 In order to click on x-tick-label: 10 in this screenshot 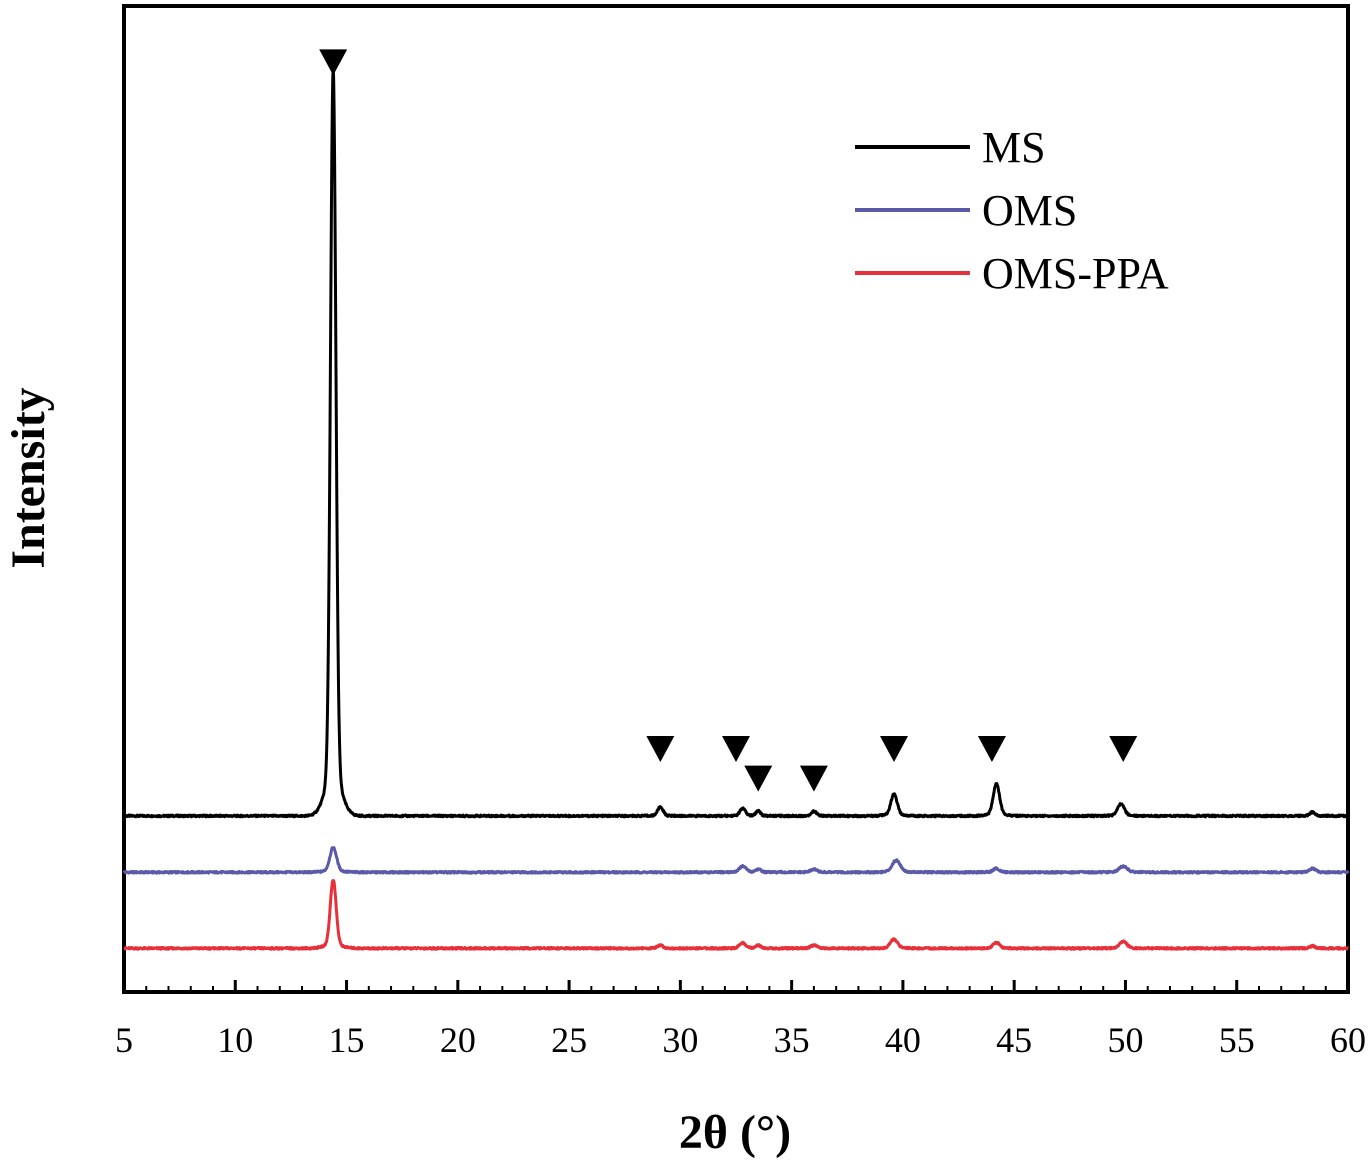, I will do `click(235, 1040)`.